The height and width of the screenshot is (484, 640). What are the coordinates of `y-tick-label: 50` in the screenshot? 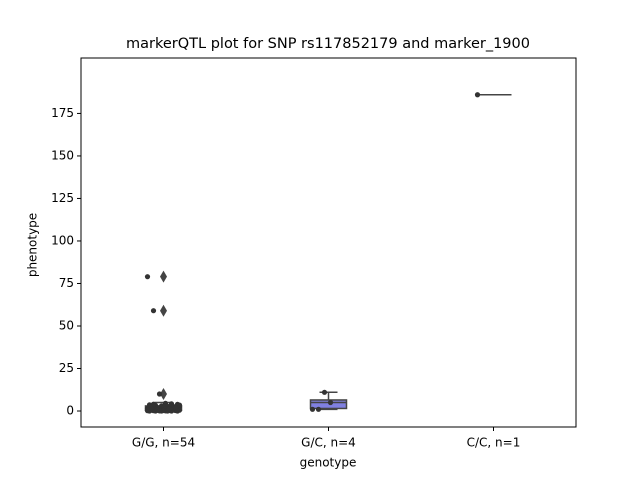 It's located at (66, 325).